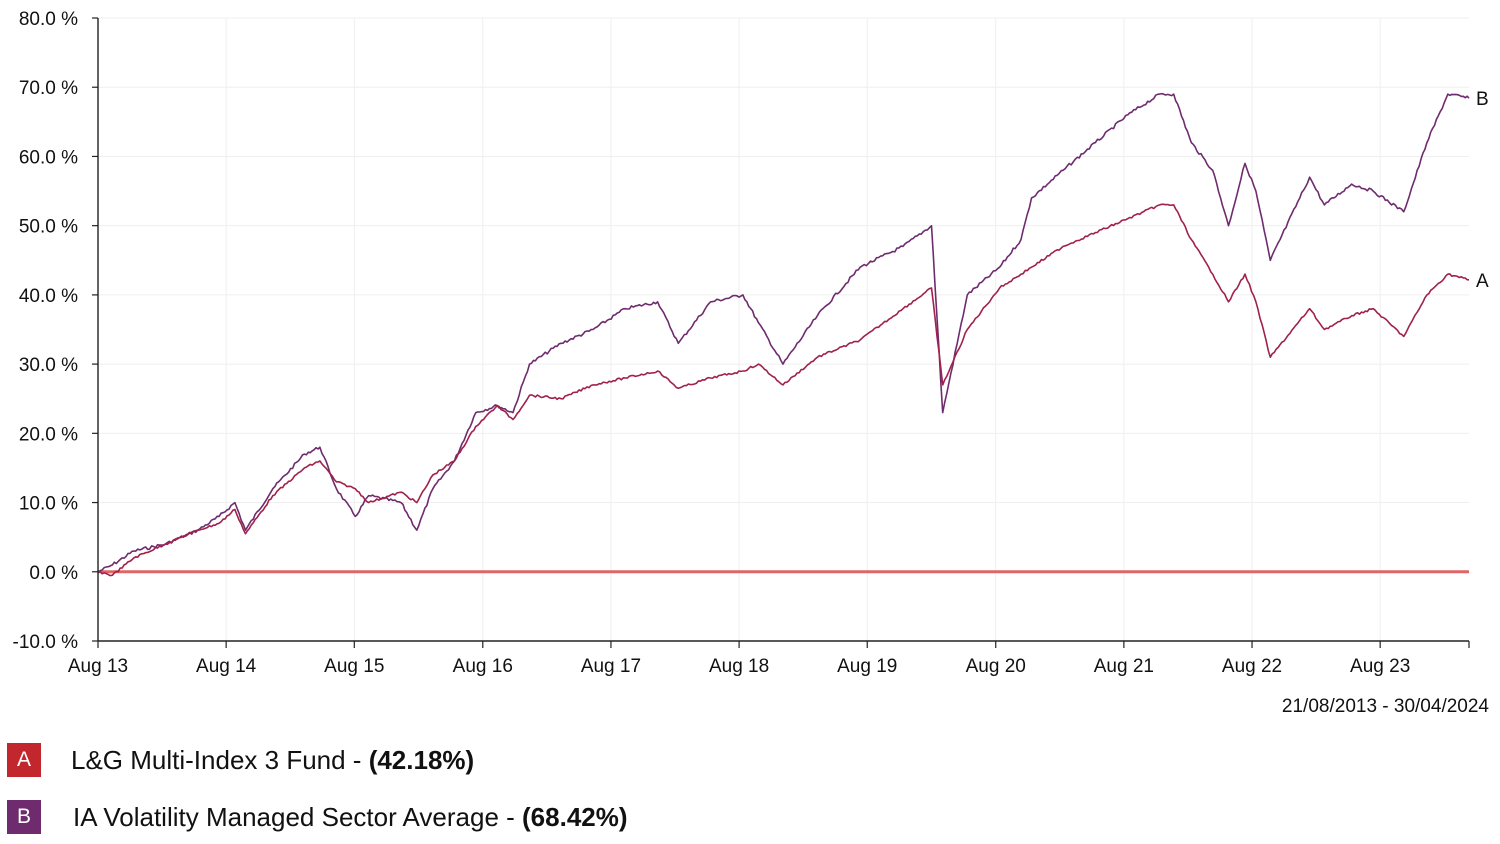  Describe the element at coordinates (226, 666) in the screenshot. I see `x-tick-label: Aug 14` at that location.